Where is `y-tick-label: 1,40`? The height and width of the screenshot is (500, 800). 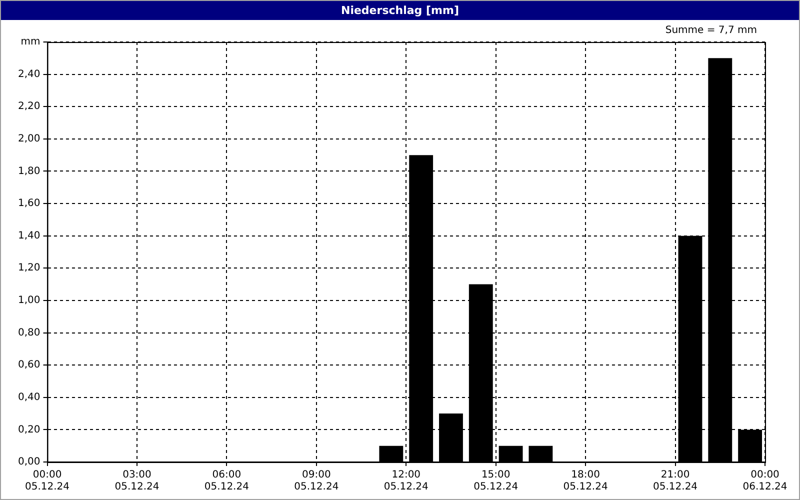
y-tick-label: 1,40 is located at coordinates (29, 236).